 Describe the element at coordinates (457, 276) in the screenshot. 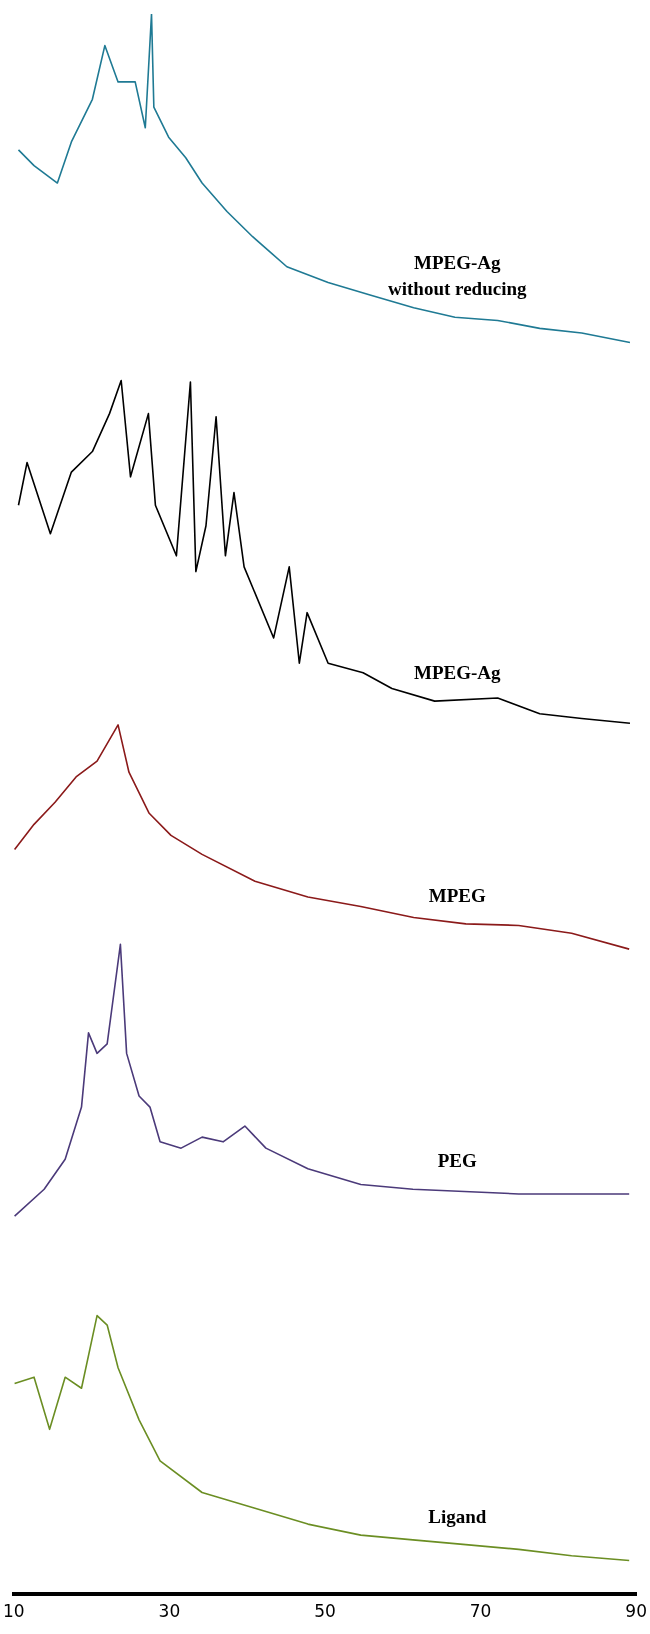

I see `series-label: MPEG-Ag without reducing` at that location.